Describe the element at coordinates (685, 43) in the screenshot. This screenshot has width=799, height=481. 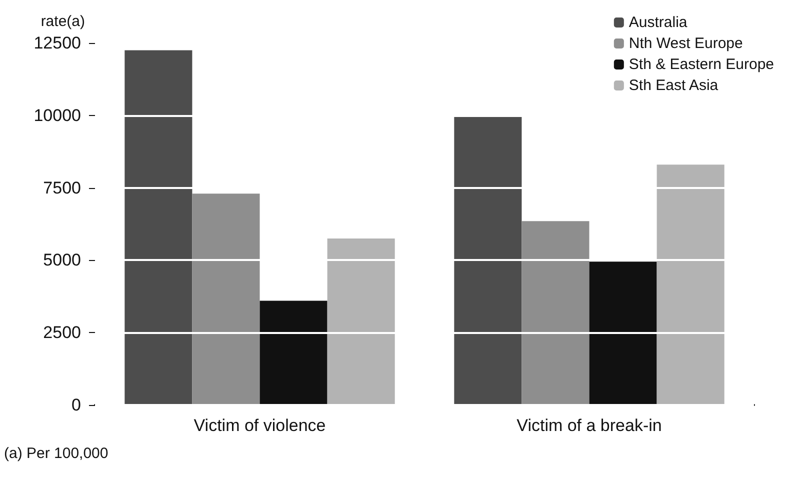
I see `legend-label: Nth West Europe` at that location.